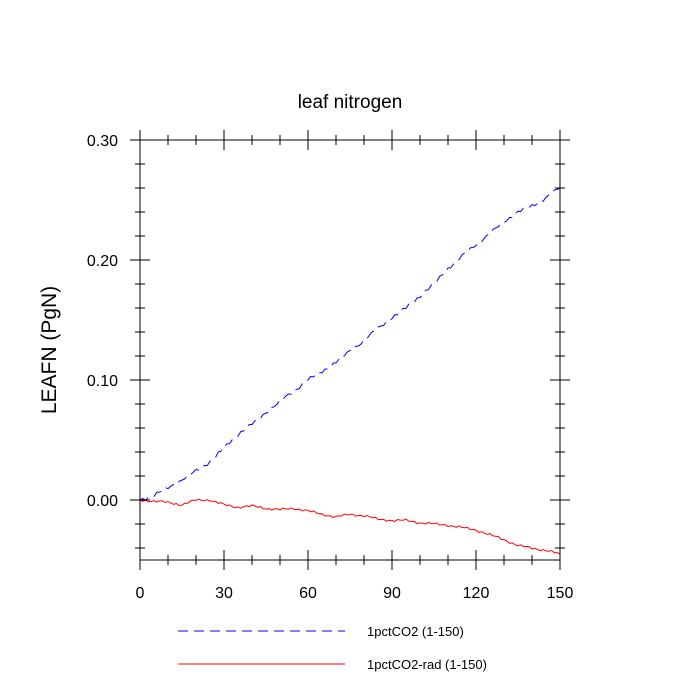 The width and height of the screenshot is (700, 700). Describe the element at coordinates (427, 664) in the screenshot. I see `legend-label-2: 1pctCO2-rad (1-150)` at that location.